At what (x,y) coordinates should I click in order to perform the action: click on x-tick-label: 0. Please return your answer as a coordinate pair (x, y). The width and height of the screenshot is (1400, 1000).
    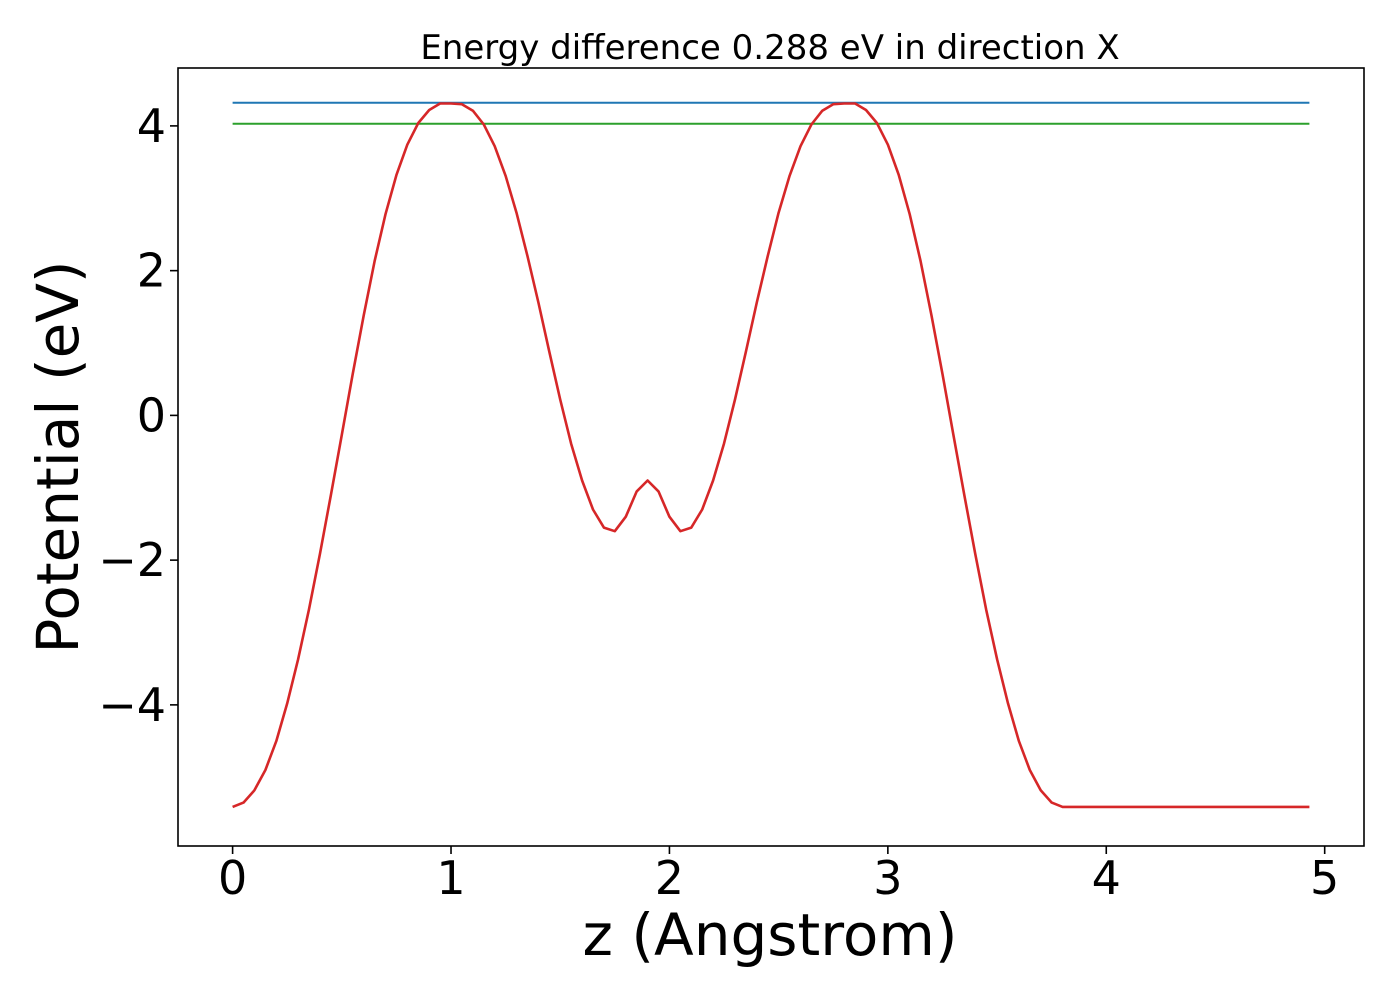
    Looking at the image, I should click on (232, 878).